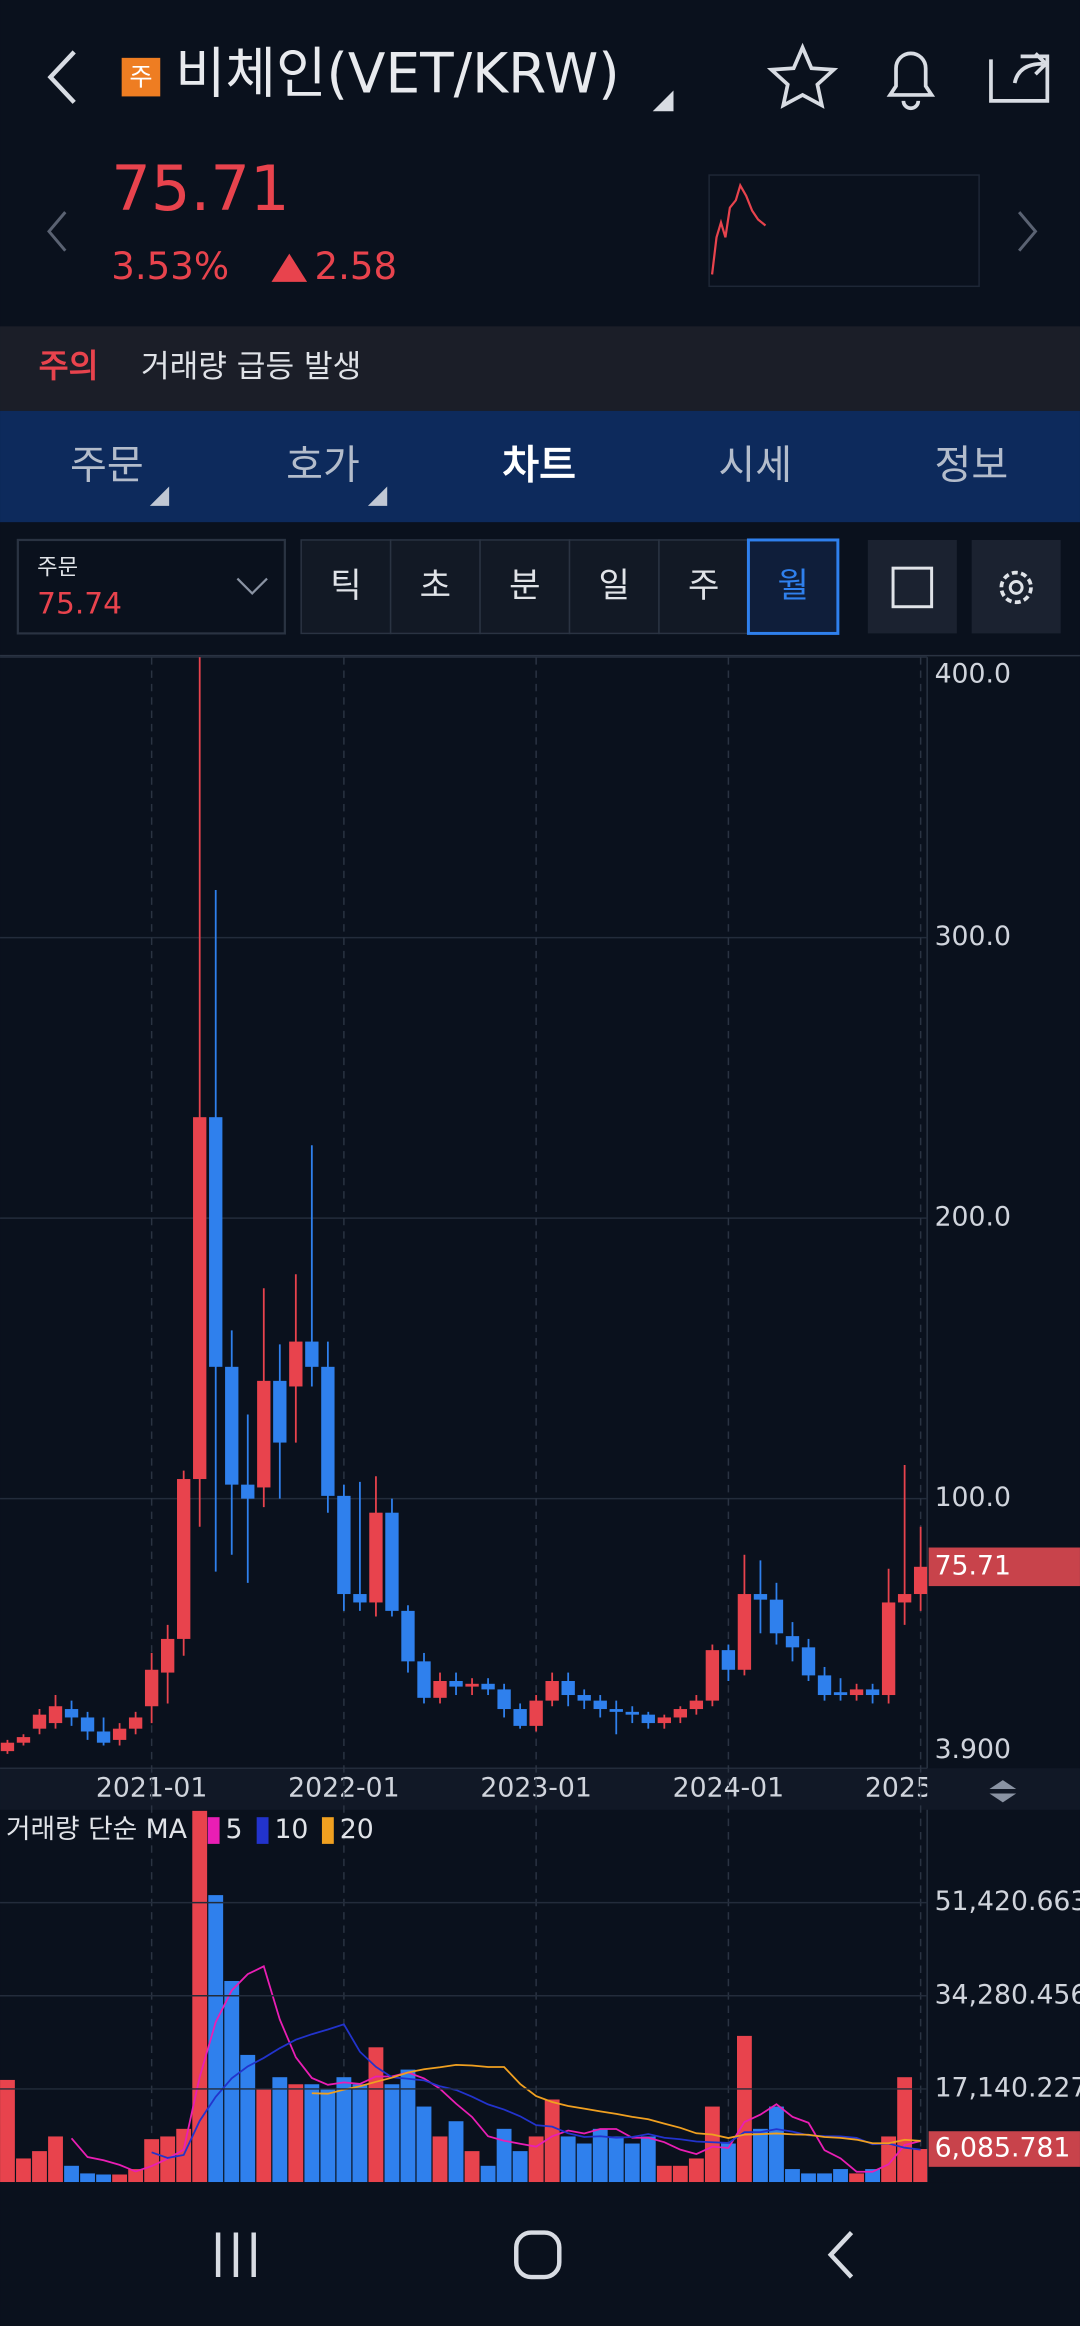  Describe the element at coordinates (840, 2255) in the screenshot. I see `back-nav` at that location.